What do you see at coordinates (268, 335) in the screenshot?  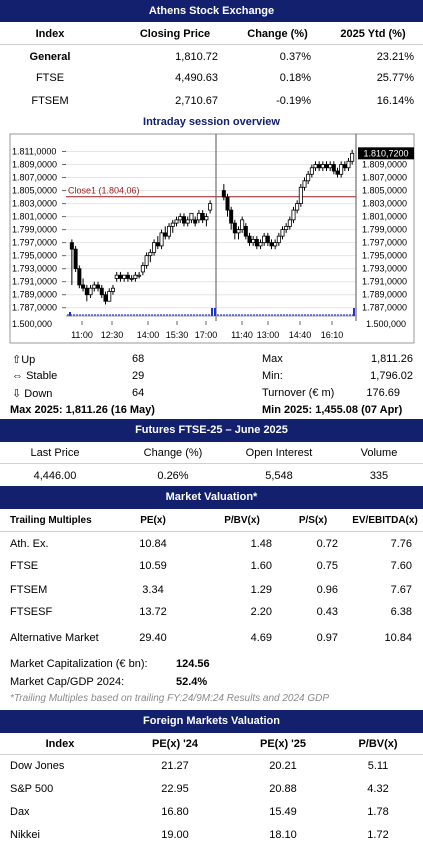 I see `x-tick-label: 13:00` at bounding box center [268, 335].